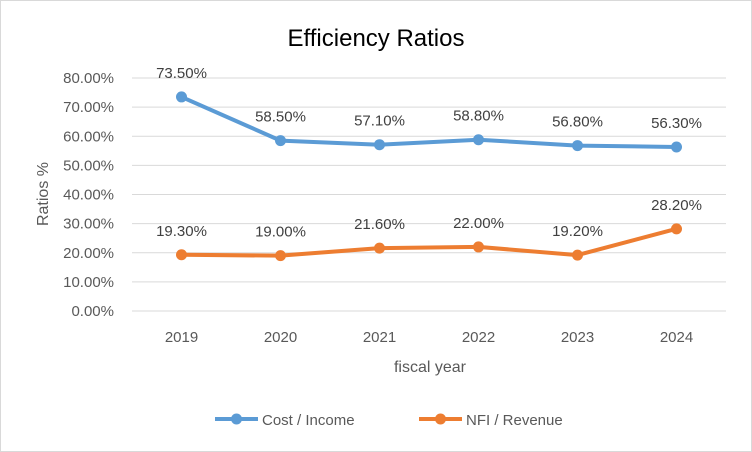 This screenshot has height=452, width=752. What do you see at coordinates (92, 311) in the screenshot?
I see `y-tick-label: 0.00%` at bounding box center [92, 311].